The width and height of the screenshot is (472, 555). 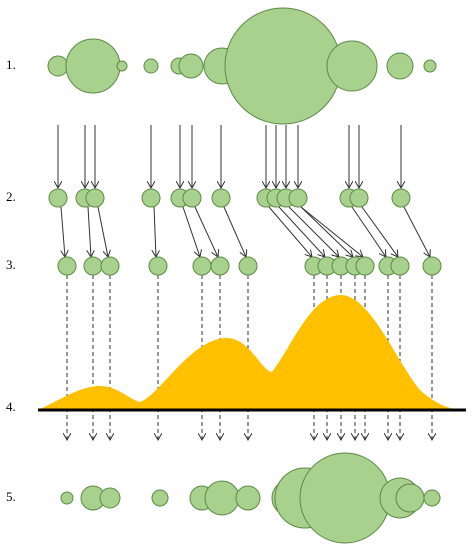 I want to click on step-label: 2., so click(x=11, y=196).